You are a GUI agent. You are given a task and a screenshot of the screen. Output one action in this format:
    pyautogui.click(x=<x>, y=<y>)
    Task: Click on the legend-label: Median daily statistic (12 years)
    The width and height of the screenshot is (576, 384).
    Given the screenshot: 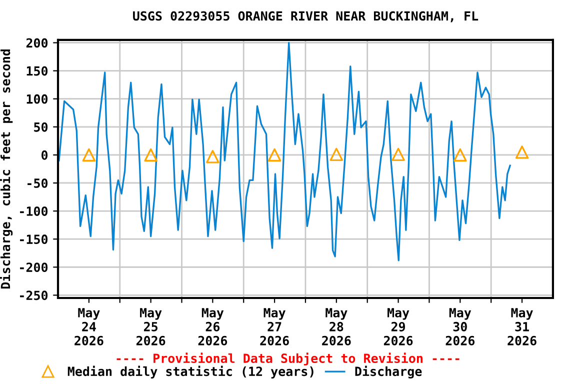 What is the action you would take?
    pyautogui.click(x=191, y=372)
    